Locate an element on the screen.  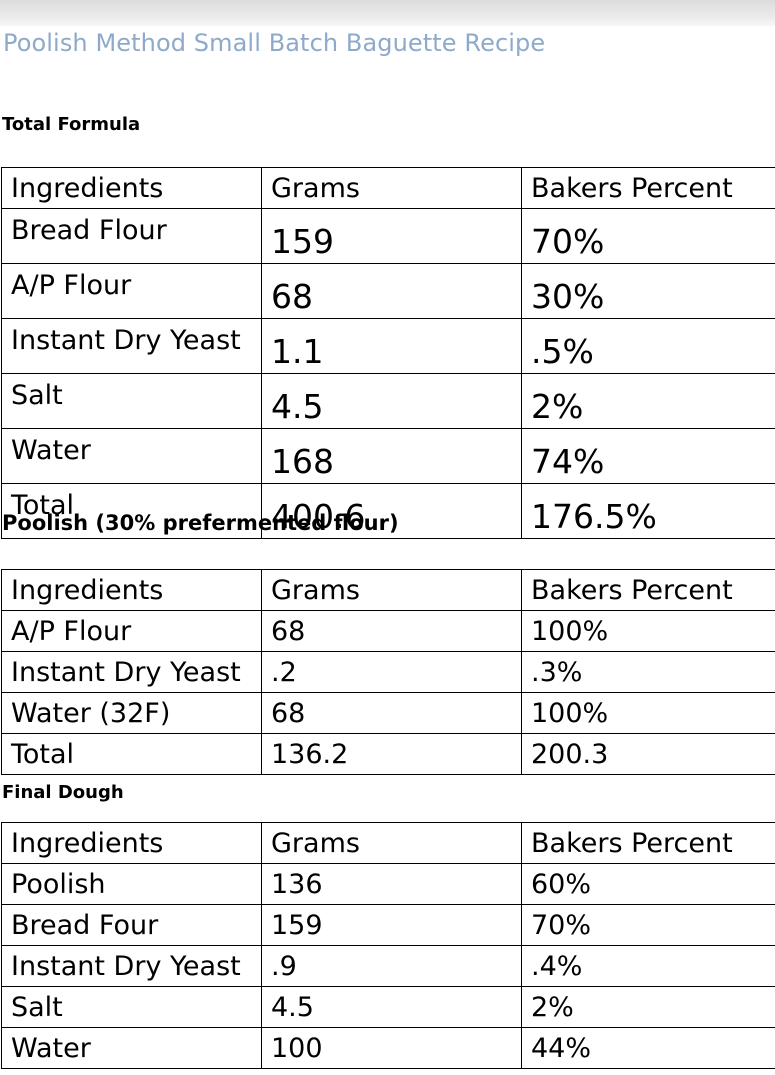
window-top-band is located at coordinates (387, 13).